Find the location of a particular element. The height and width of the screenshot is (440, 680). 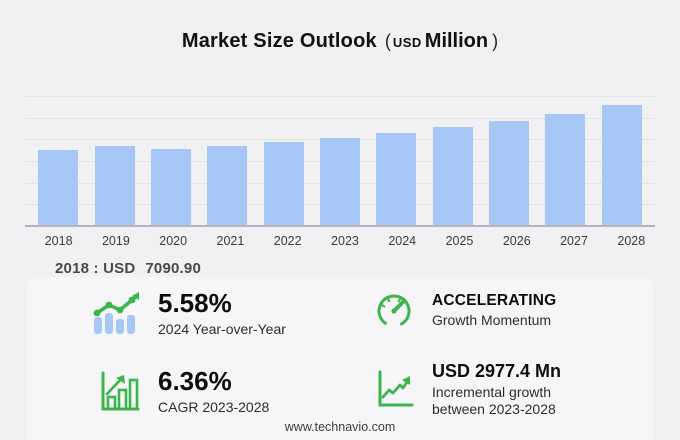

page-title: Market Size Outlook (USD Million) is located at coordinates (340, 41).